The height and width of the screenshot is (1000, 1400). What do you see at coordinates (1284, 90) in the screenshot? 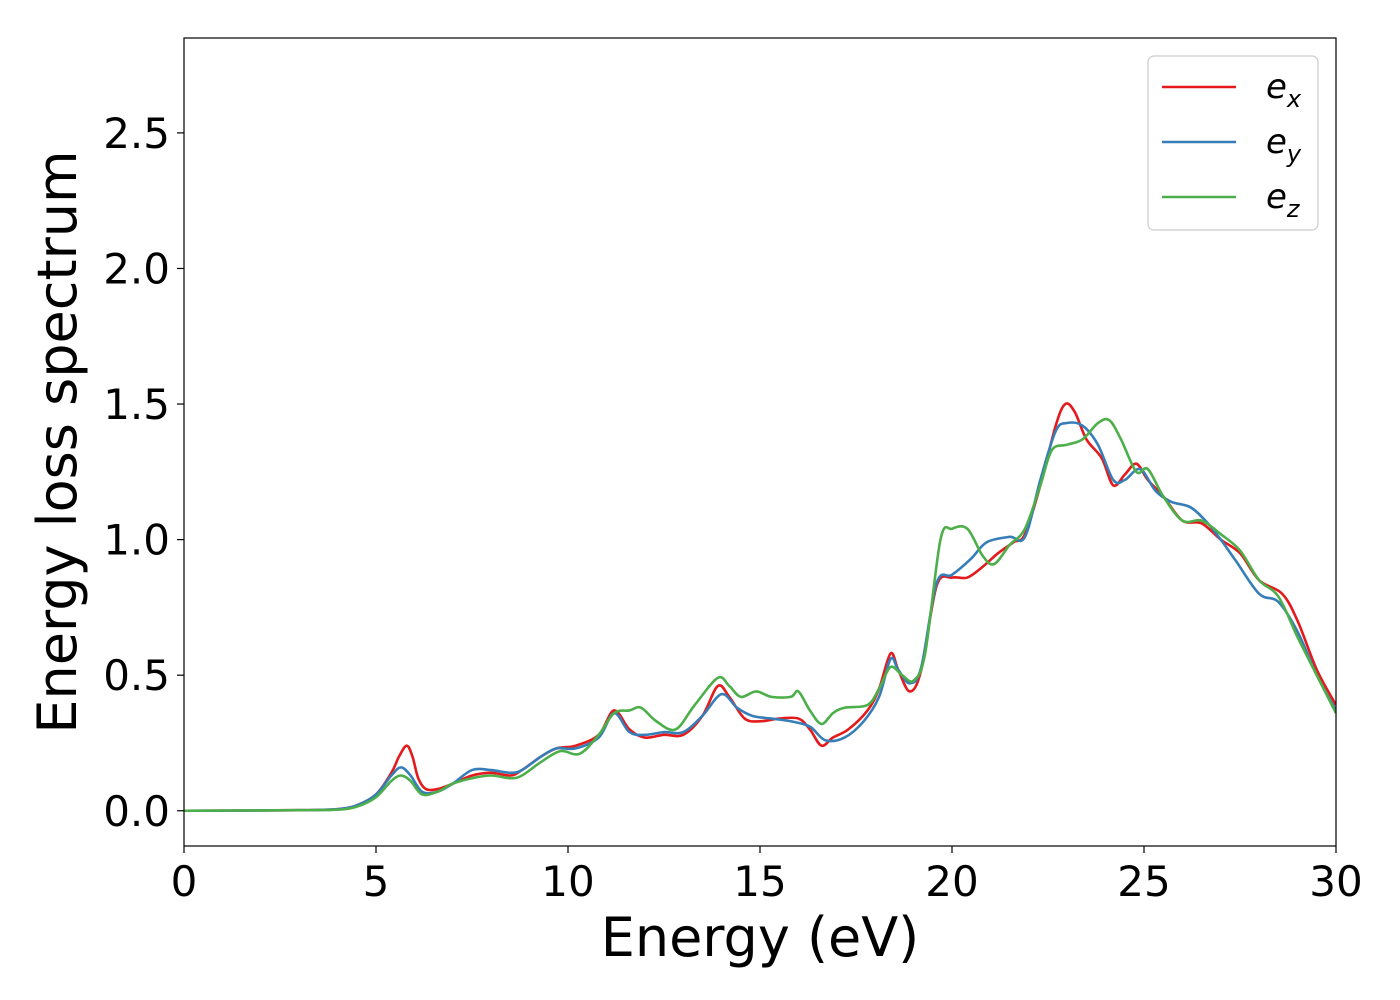
I see `legend-label-x: ex` at bounding box center [1284, 90].